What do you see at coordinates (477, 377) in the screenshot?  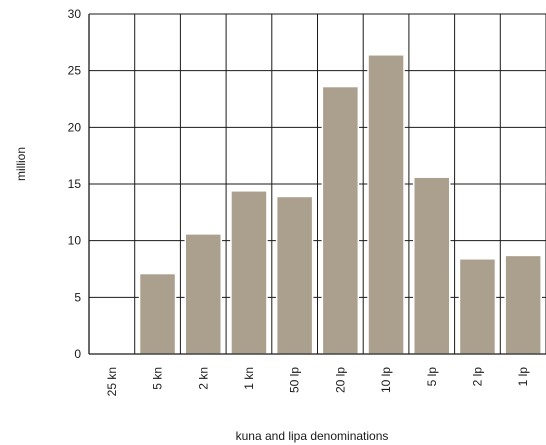 I see `x-tick-label: 2 lp` at bounding box center [477, 377].